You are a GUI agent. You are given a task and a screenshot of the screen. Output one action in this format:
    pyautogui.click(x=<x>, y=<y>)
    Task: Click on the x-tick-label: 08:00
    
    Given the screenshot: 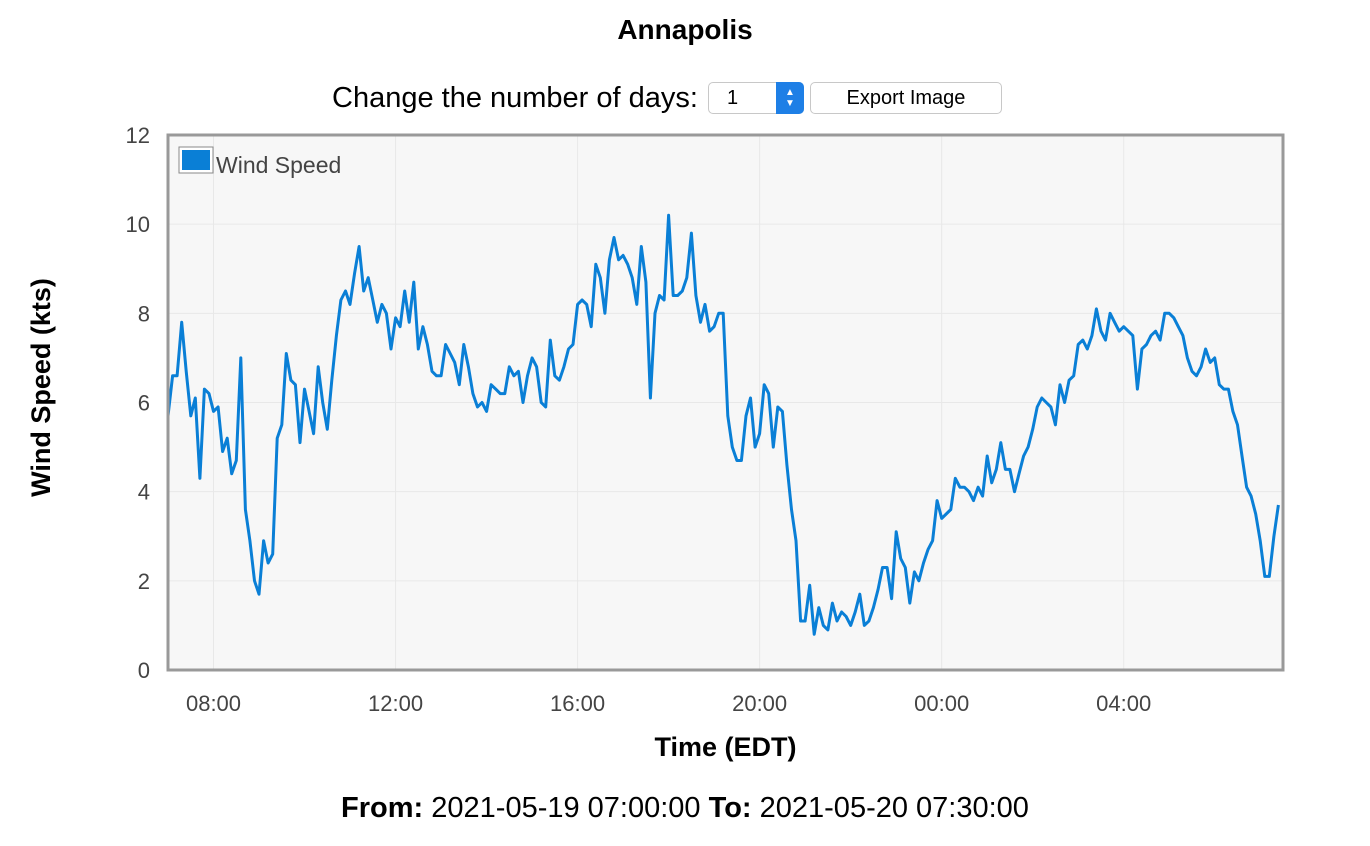 What is the action you would take?
    pyautogui.click(x=213, y=703)
    